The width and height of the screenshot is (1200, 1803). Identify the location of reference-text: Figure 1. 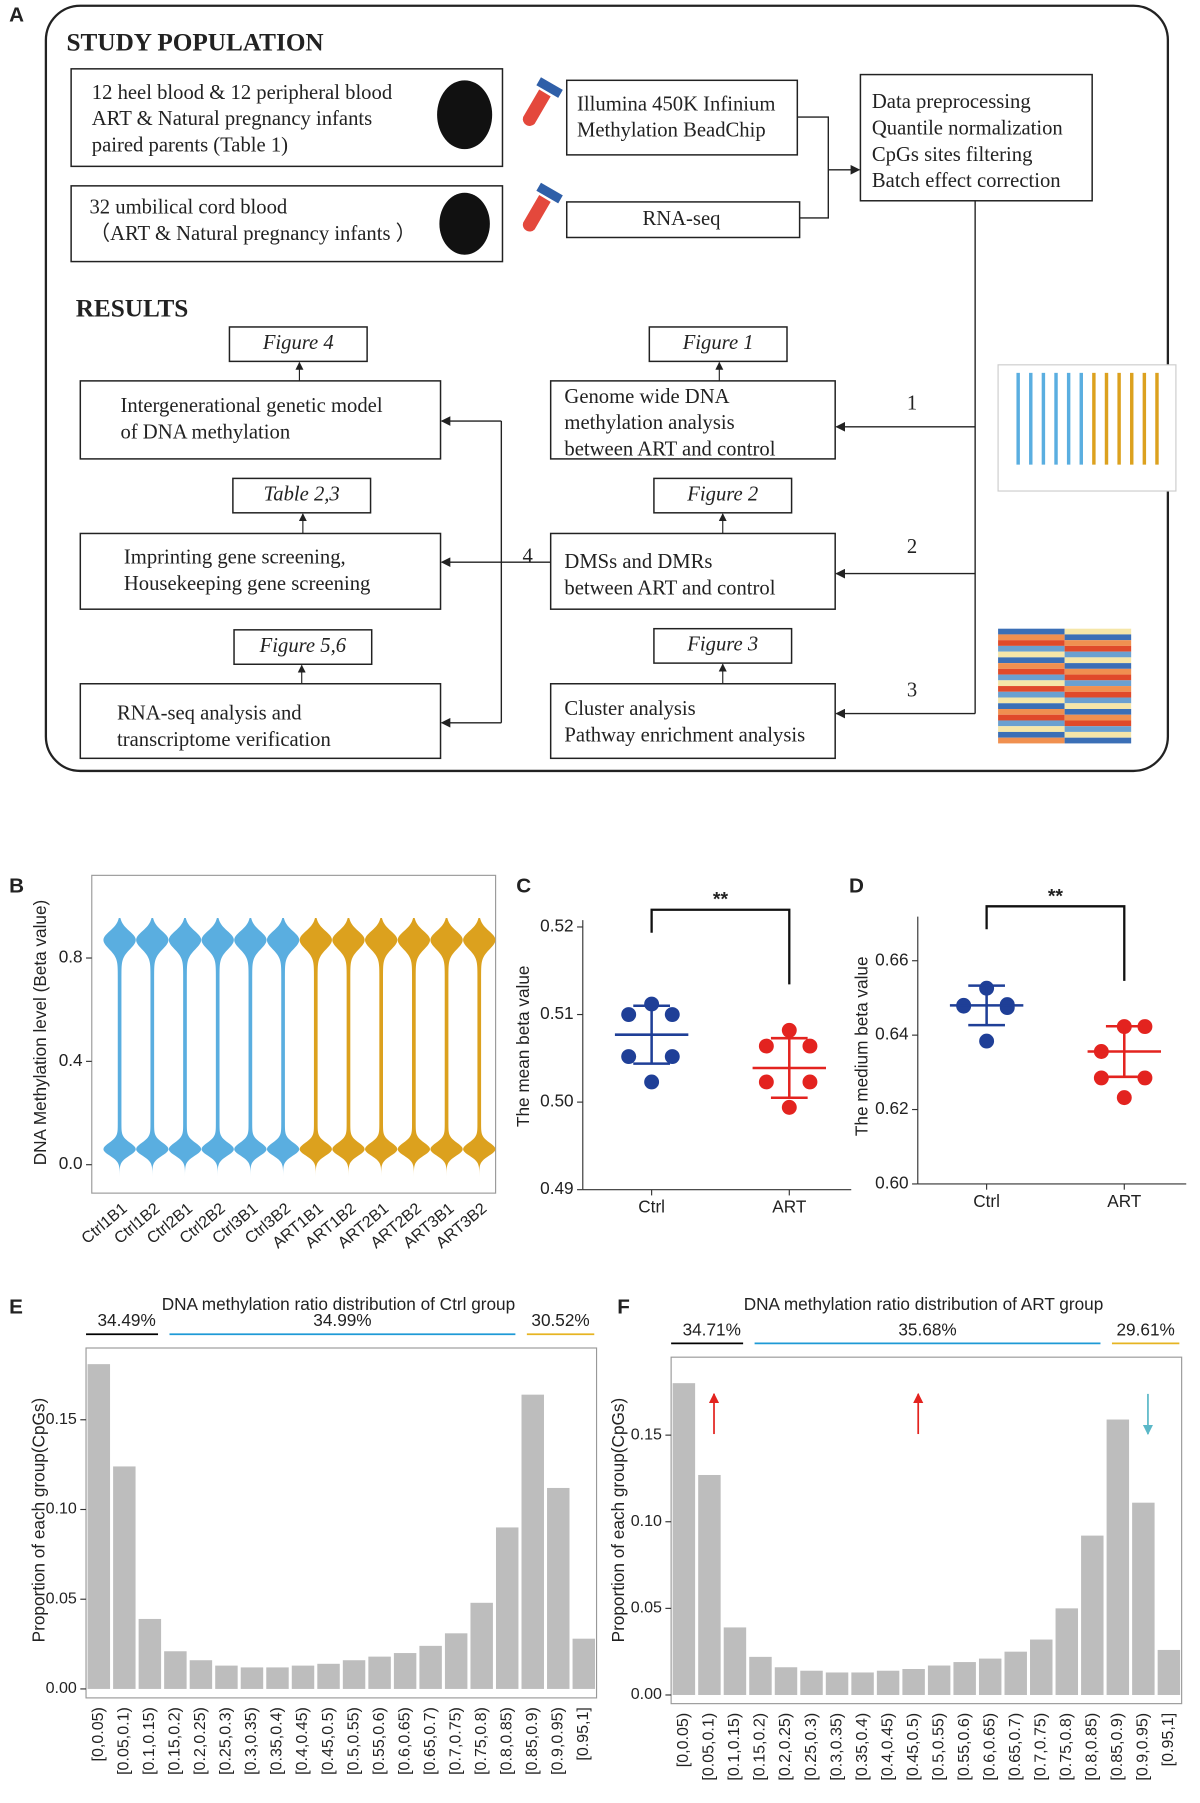
(718, 343).